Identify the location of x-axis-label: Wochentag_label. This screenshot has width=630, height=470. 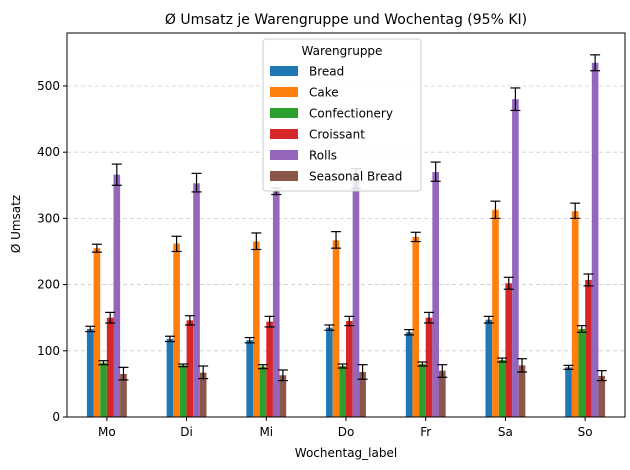
(346, 453).